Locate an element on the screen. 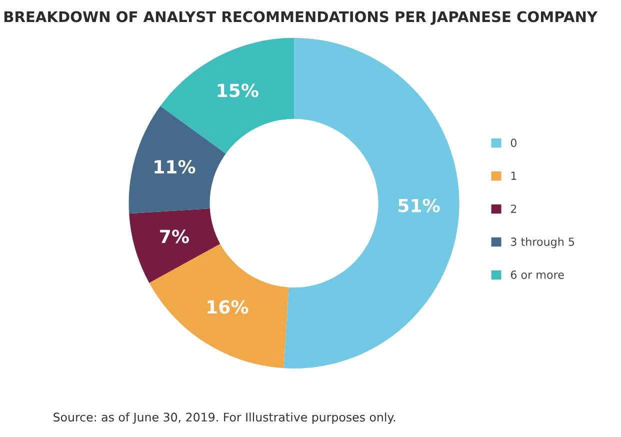  data-label: 16% is located at coordinates (228, 307).